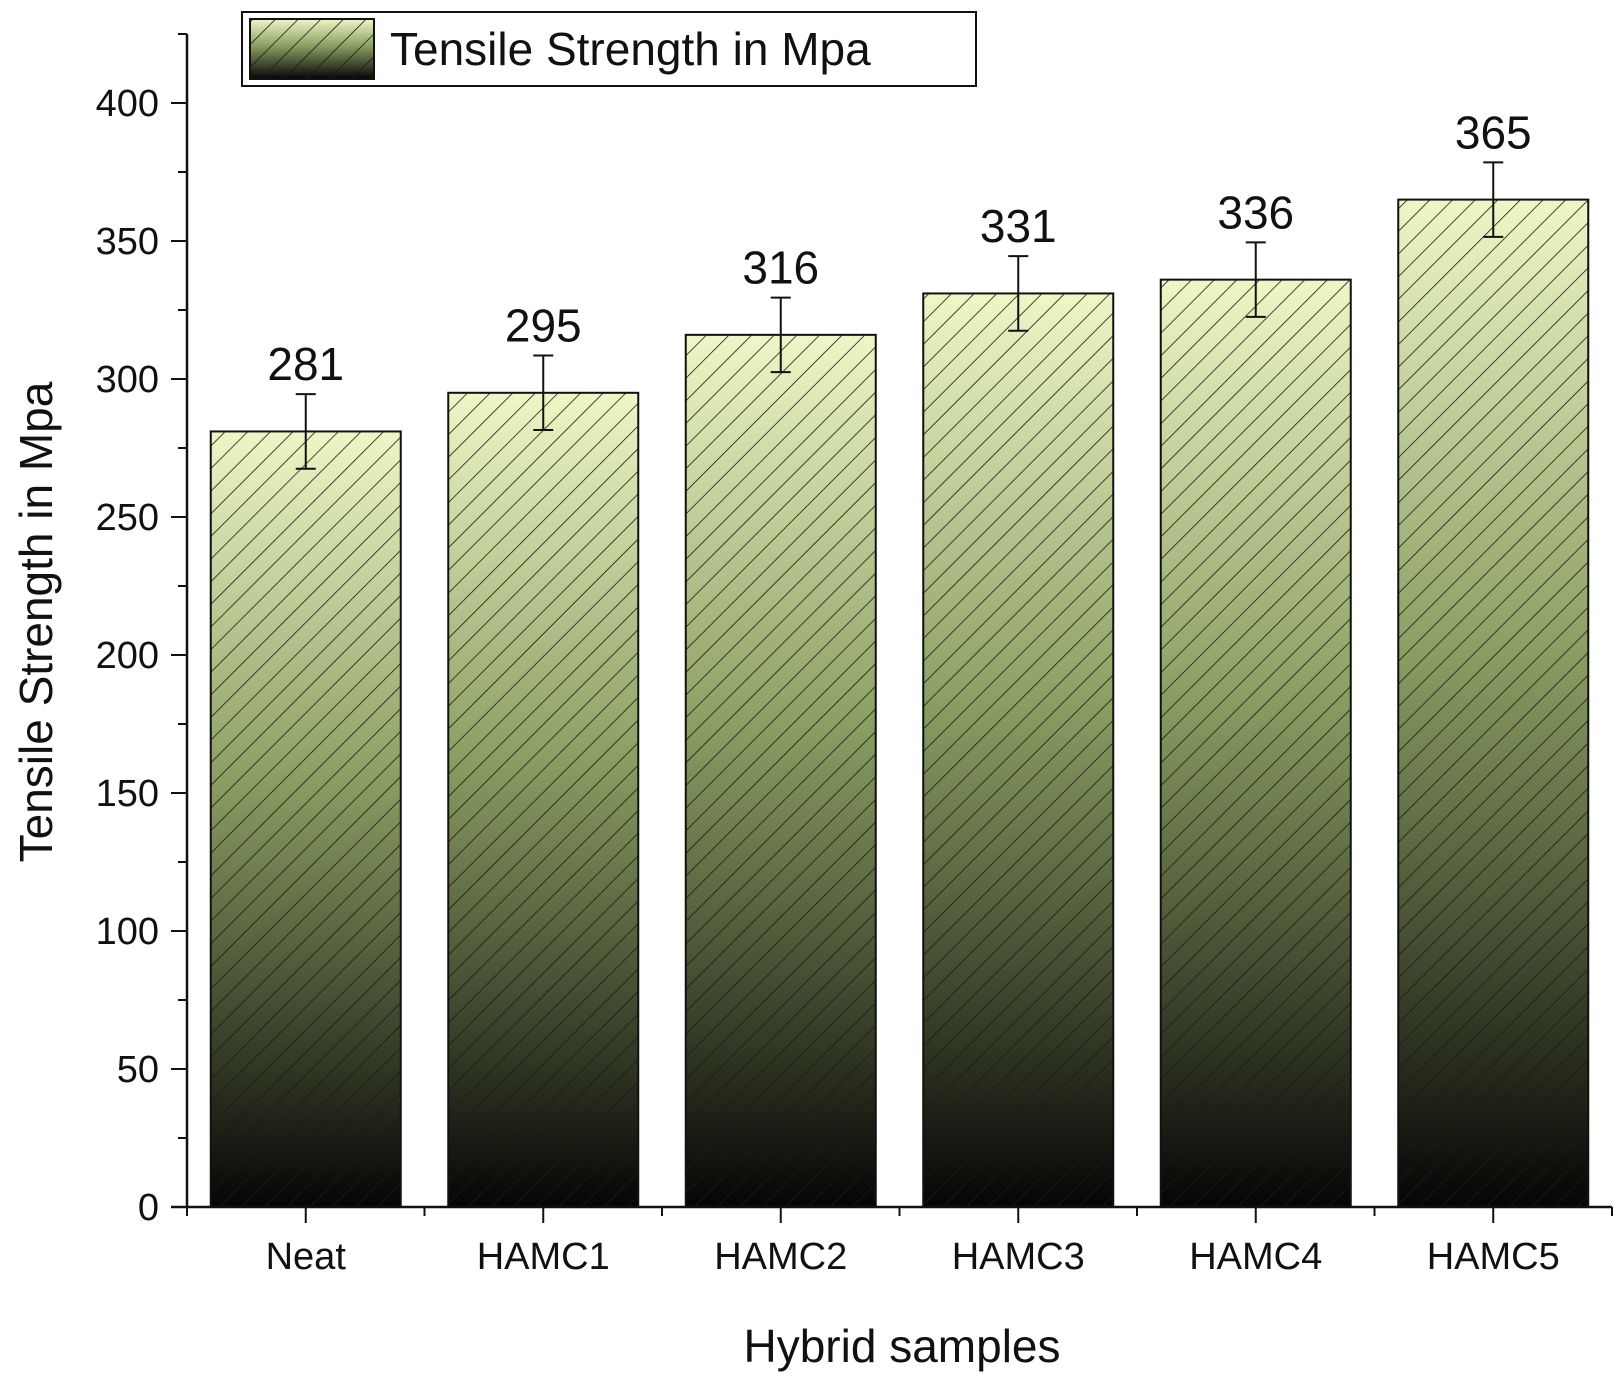  Describe the element at coordinates (1018, 293) in the screenshot. I see `error-bar-hamc3` at that location.